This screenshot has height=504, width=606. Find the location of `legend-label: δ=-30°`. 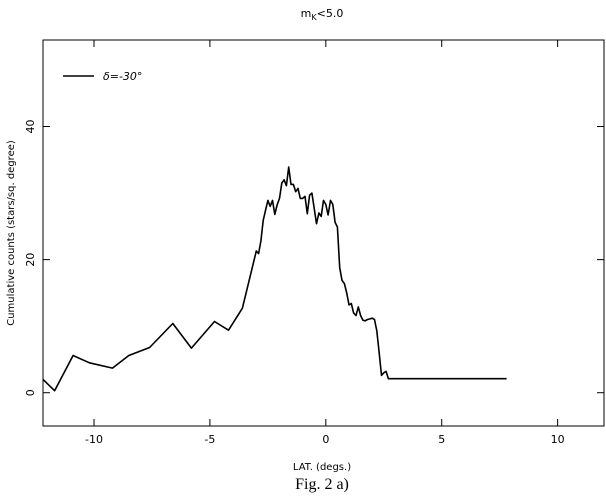

legend-label: δ=-30° is located at coordinates (122, 76).